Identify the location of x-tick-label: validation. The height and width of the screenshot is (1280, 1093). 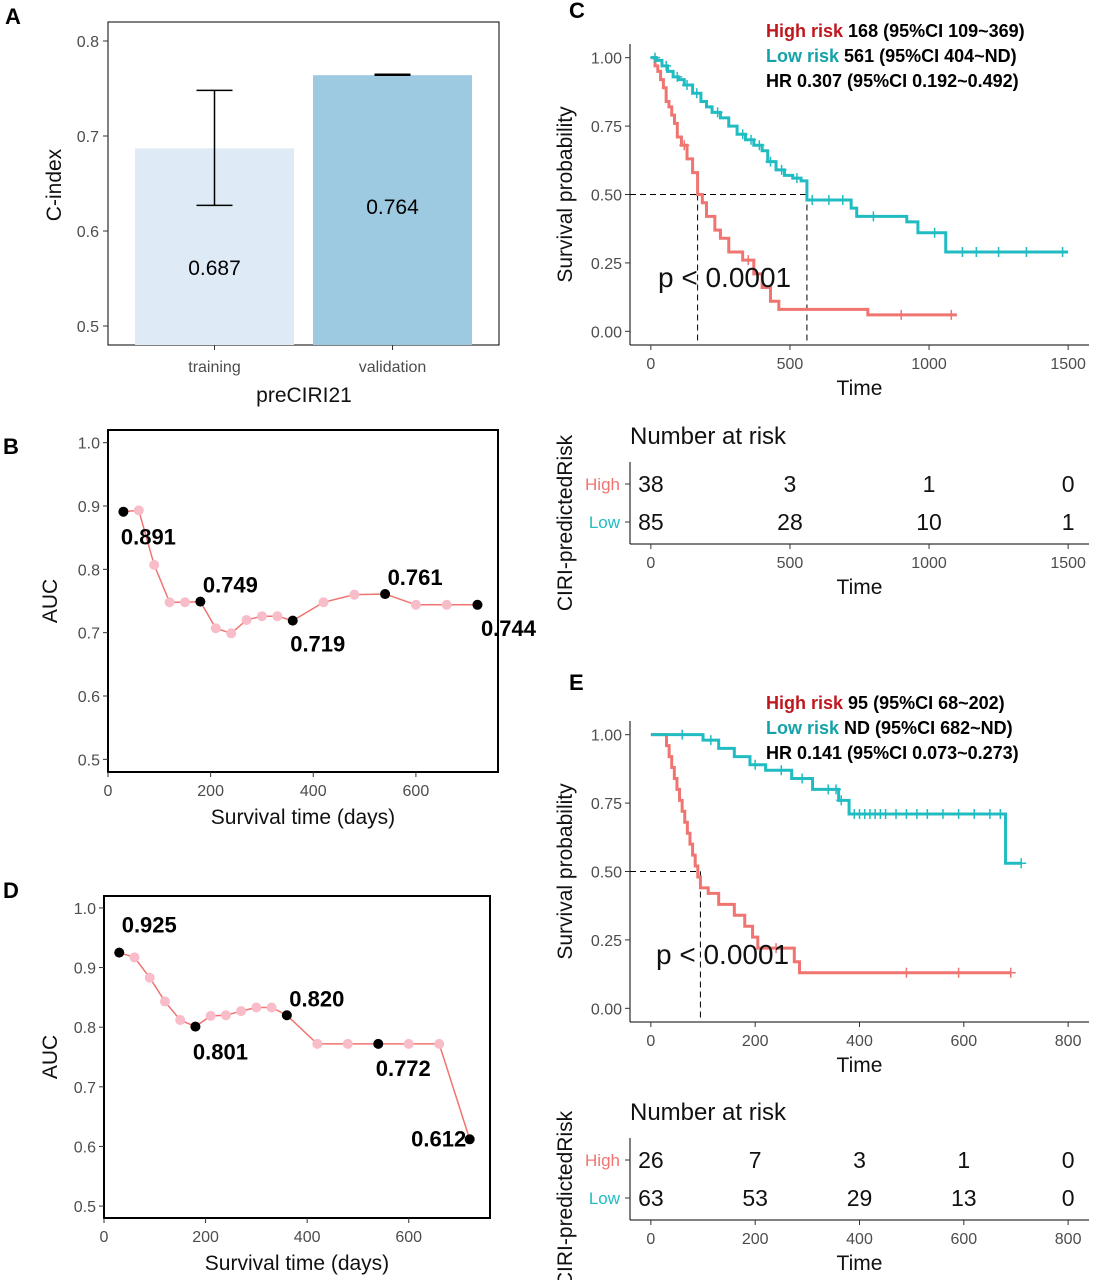
(393, 367).